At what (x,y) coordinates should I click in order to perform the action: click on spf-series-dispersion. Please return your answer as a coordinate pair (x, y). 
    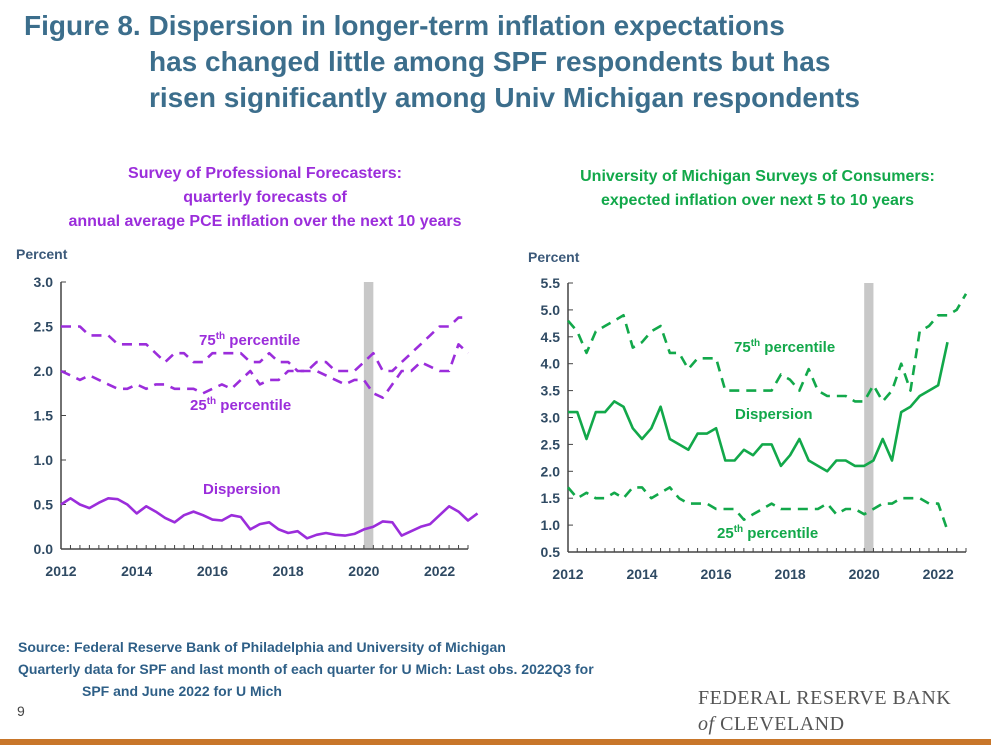
    Looking at the image, I should click on (269, 518).